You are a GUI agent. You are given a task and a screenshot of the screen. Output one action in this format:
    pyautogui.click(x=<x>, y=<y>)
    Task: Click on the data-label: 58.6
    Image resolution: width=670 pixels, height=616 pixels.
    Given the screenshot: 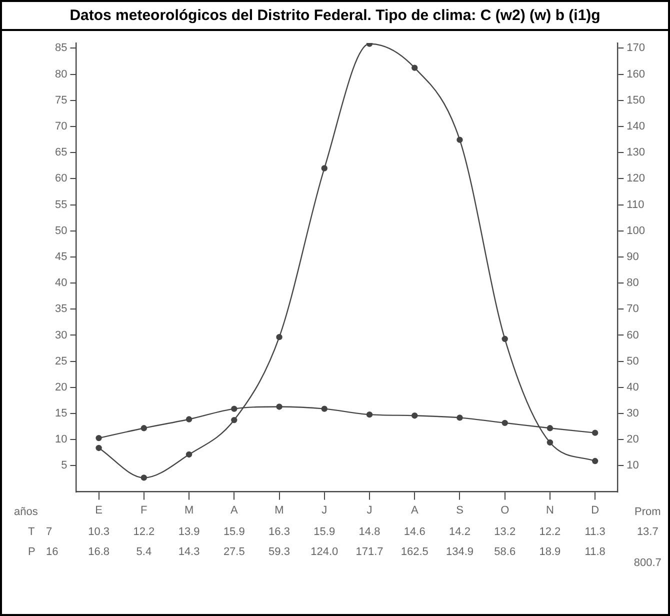 What is the action you would take?
    pyautogui.click(x=505, y=552)
    